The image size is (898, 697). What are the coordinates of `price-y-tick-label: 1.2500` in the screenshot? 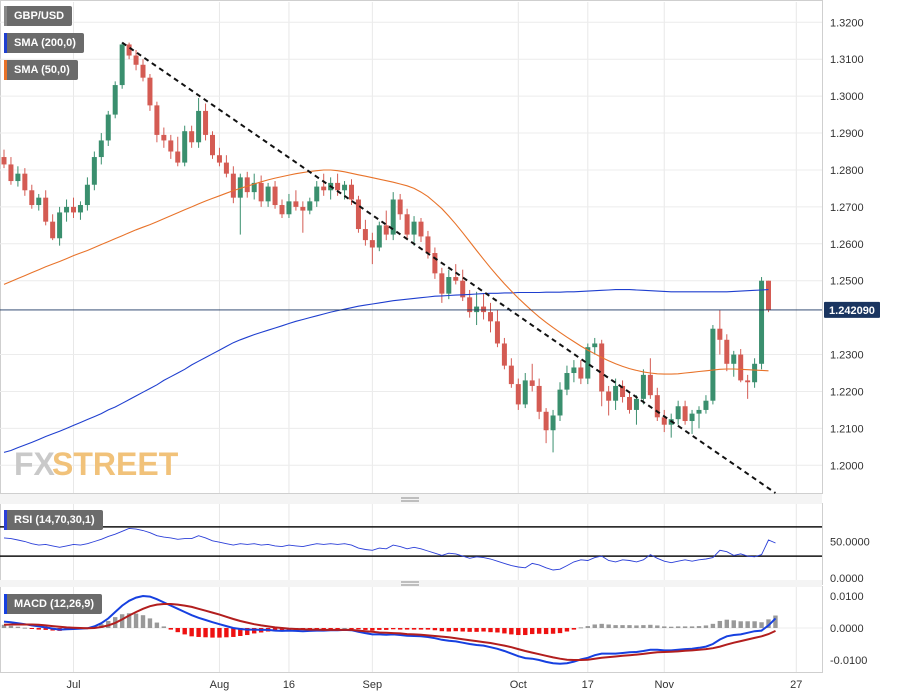 It's located at (847, 282).